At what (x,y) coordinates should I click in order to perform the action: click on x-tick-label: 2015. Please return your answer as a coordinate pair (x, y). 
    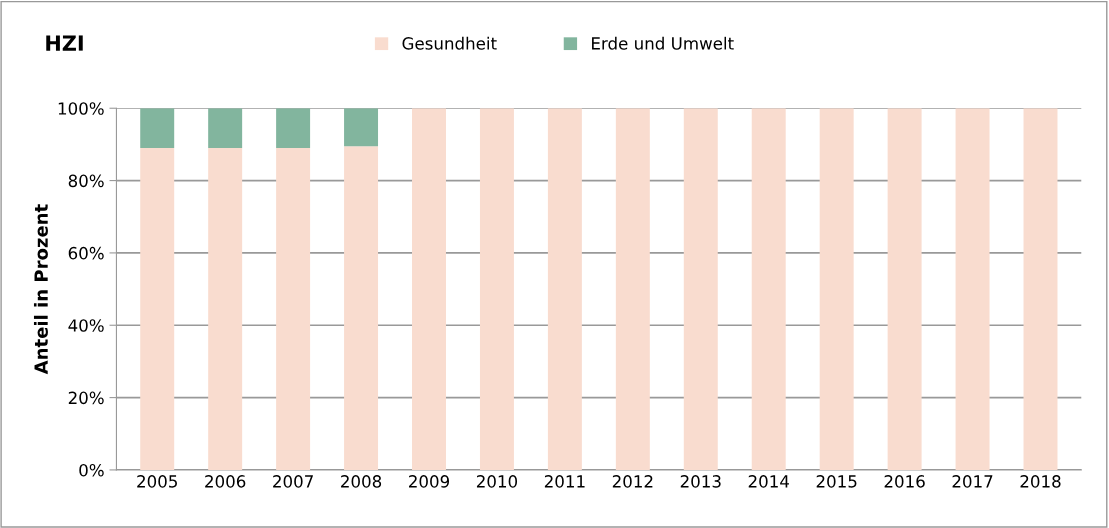
    Looking at the image, I should click on (836, 481).